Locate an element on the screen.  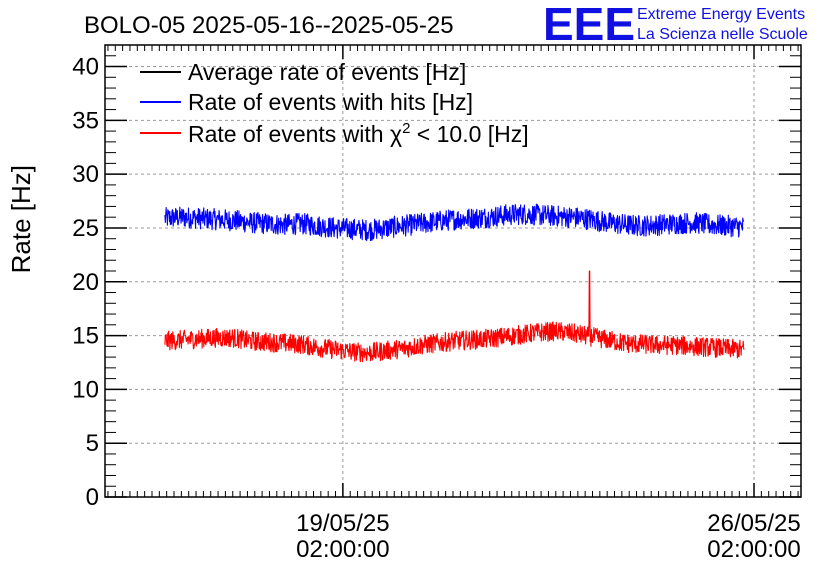
x-tick-label-date: 26/05/25 is located at coordinates (753, 523).